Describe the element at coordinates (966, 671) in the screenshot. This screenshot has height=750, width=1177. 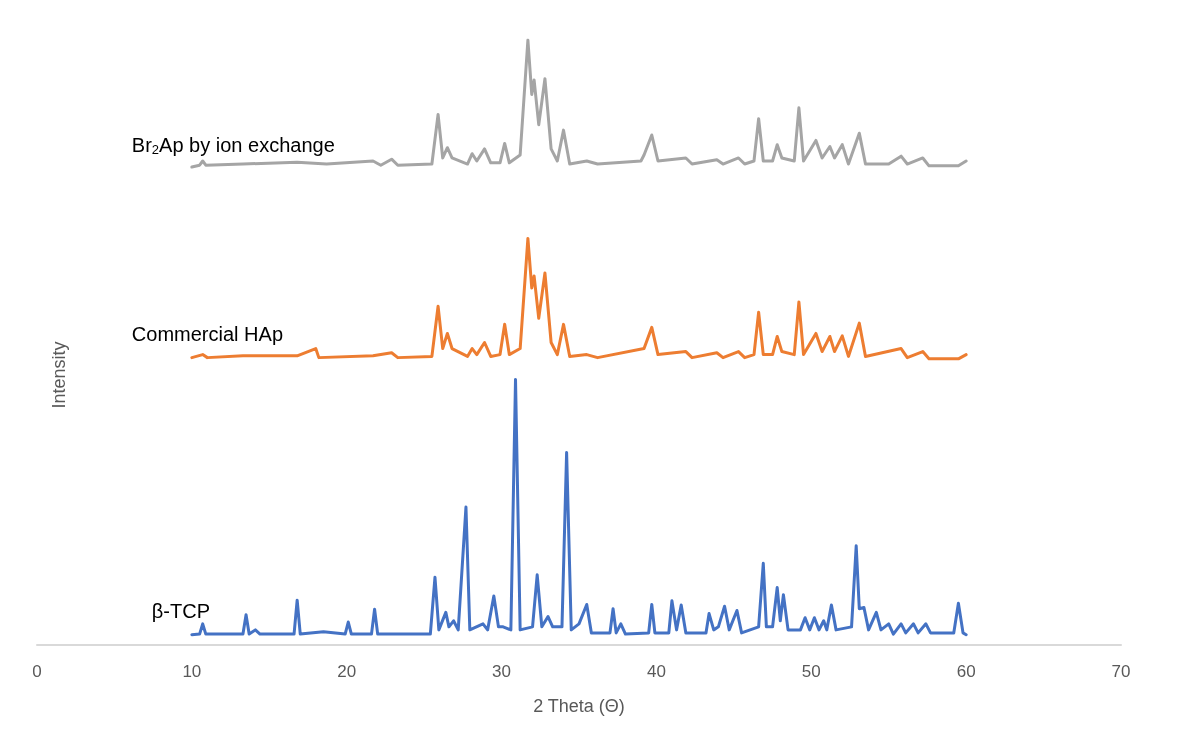
I see `x-tick-label: 60` at that location.